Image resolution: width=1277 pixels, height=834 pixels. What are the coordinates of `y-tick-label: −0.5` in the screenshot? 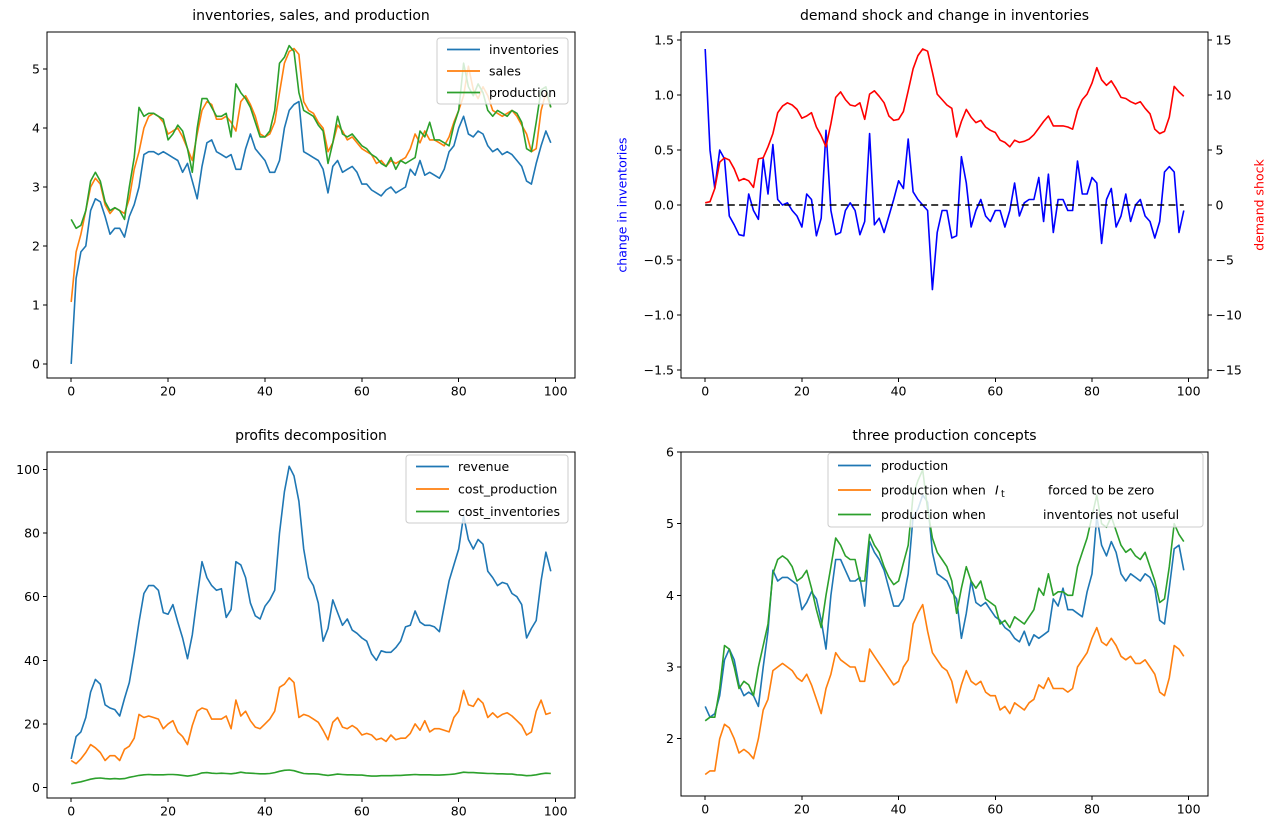 It's located at (659, 259).